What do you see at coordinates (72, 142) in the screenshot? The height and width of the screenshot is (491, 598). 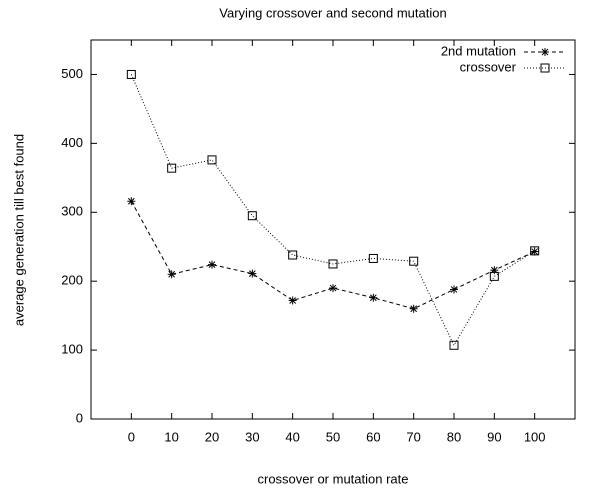 I see `y-tick-label: 400` at bounding box center [72, 142].